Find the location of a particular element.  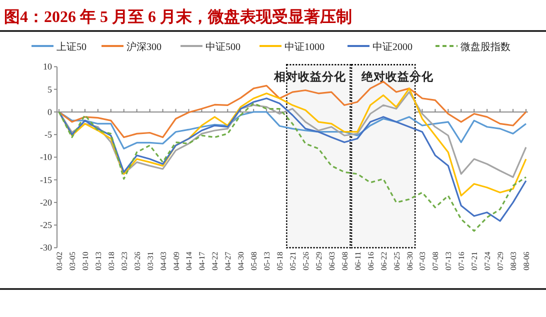

x-tick-label: 03-18 is located at coordinates (111, 261).